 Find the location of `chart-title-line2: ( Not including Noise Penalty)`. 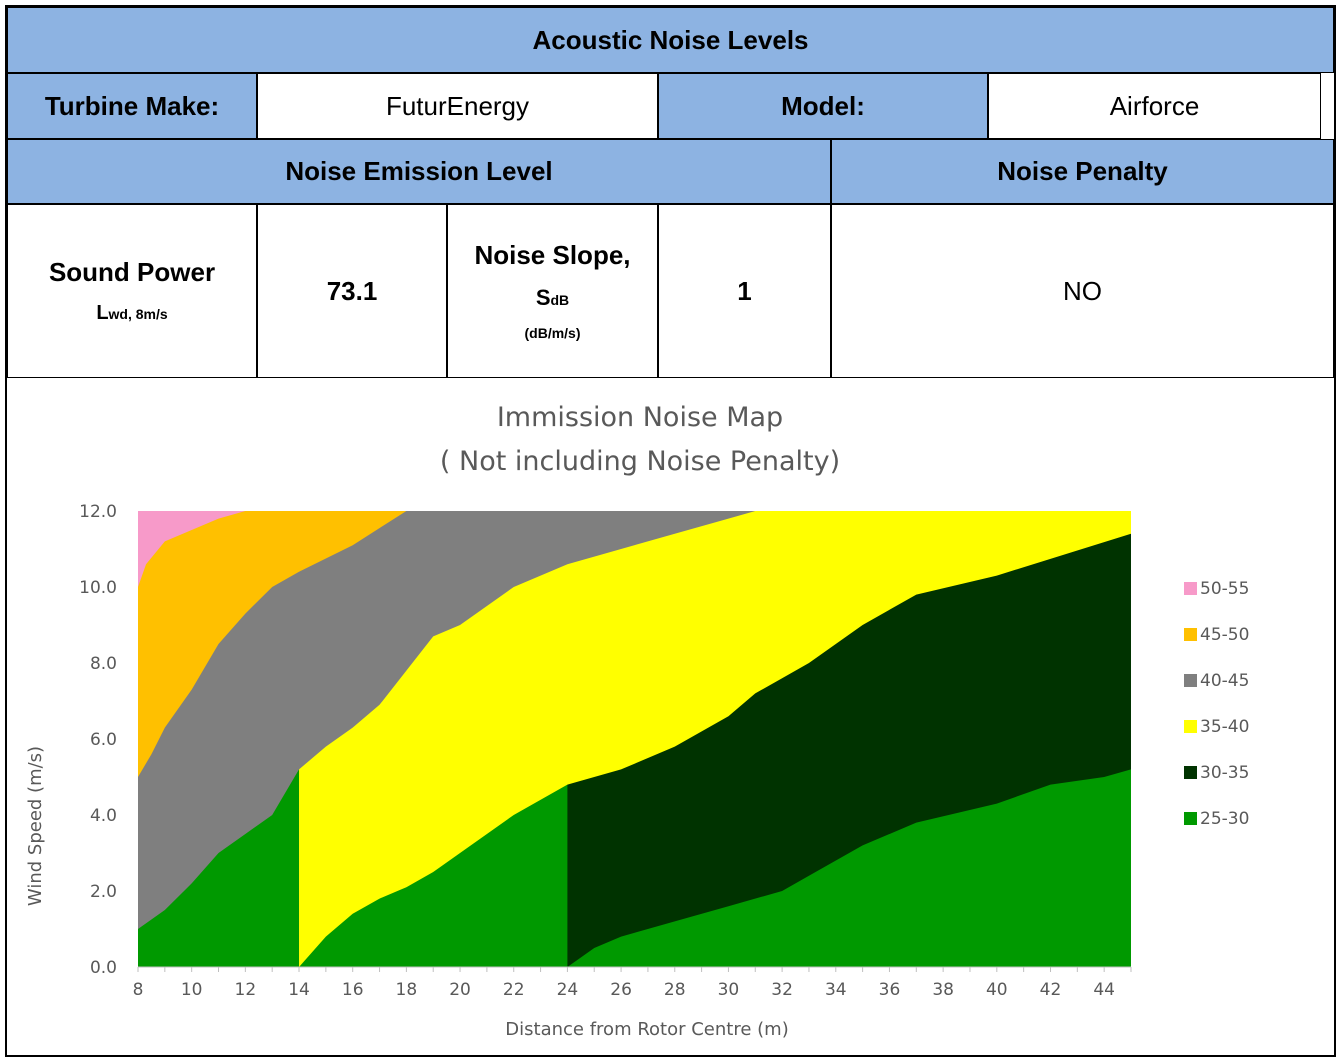

chart-title-line2: ( Not including Noise Penalty) is located at coordinates (640, 461).